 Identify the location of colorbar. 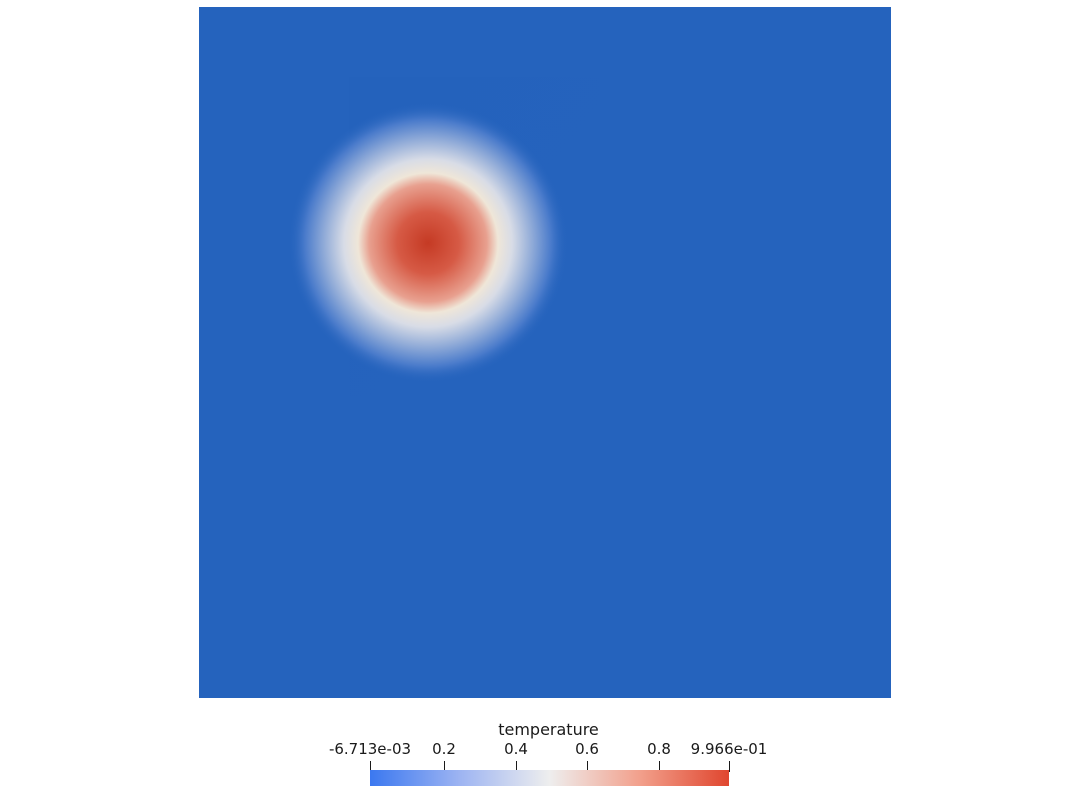
(549, 778).